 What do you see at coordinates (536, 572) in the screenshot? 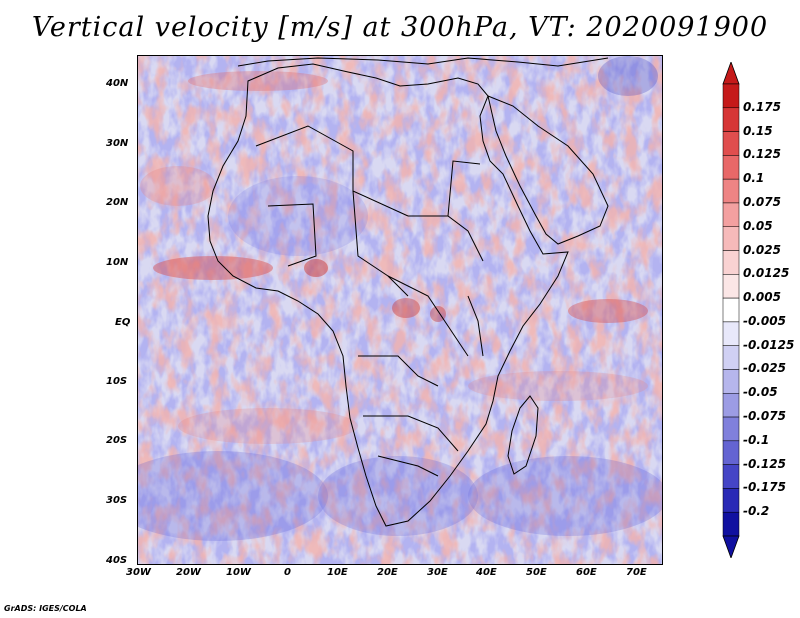
I see `lon-label: 50E` at bounding box center [536, 572].